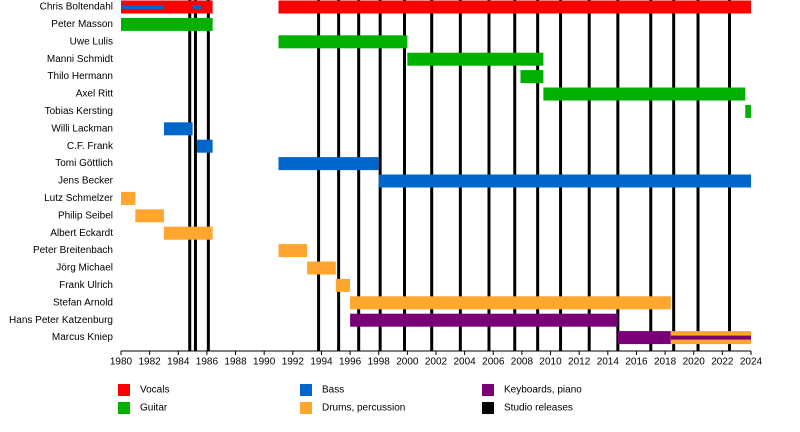 The height and width of the screenshot is (432, 800). I want to click on member-name: Tomi Göttlich, so click(84, 163).